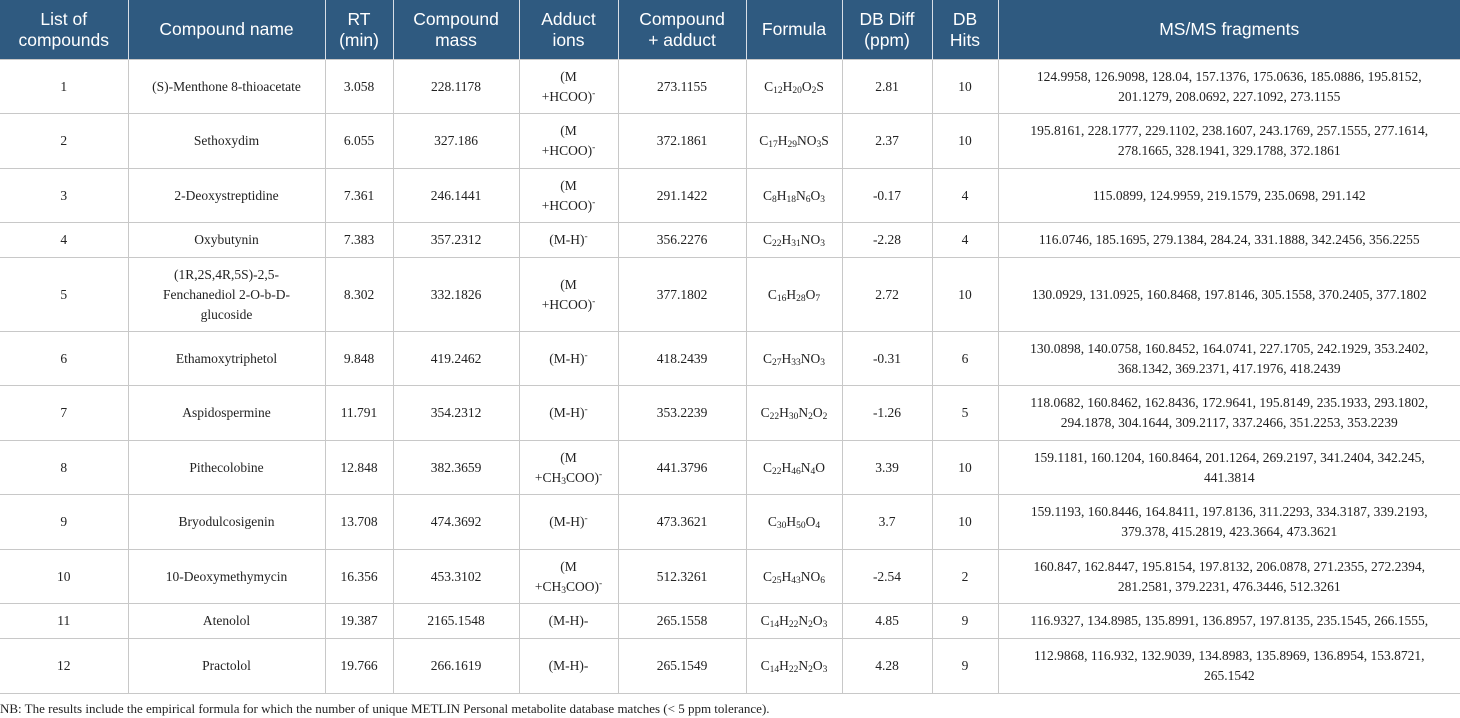  I want to click on db-diff: 2.81, so click(887, 86).